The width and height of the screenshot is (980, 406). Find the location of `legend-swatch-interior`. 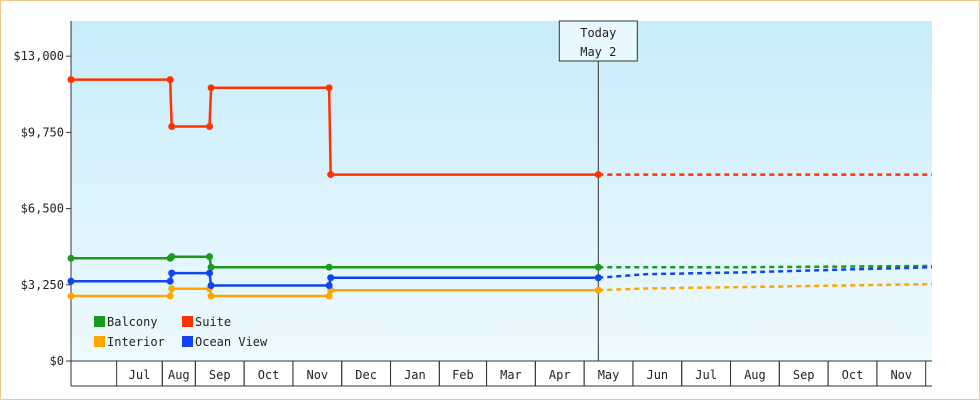

legend-swatch-interior is located at coordinates (99, 341).